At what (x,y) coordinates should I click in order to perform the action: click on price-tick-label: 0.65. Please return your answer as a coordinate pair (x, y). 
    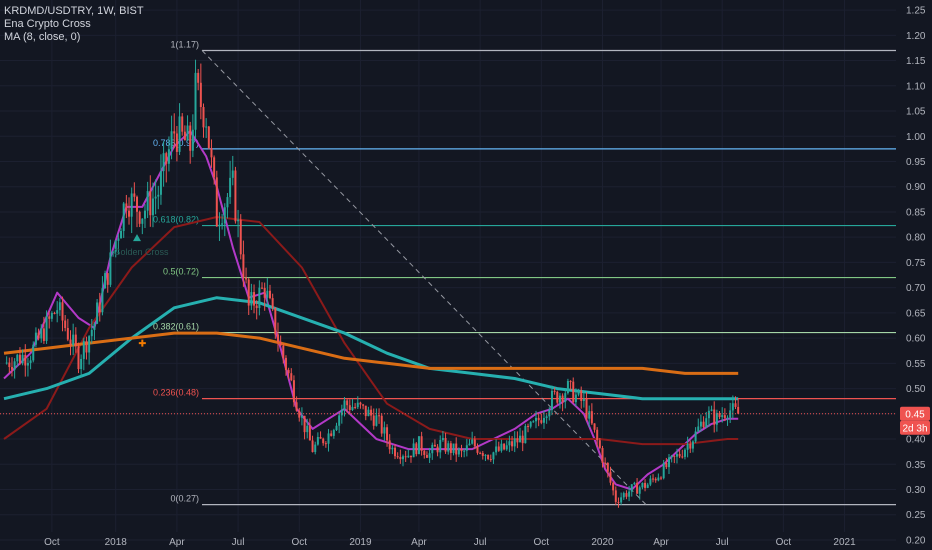
    Looking at the image, I should click on (916, 313).